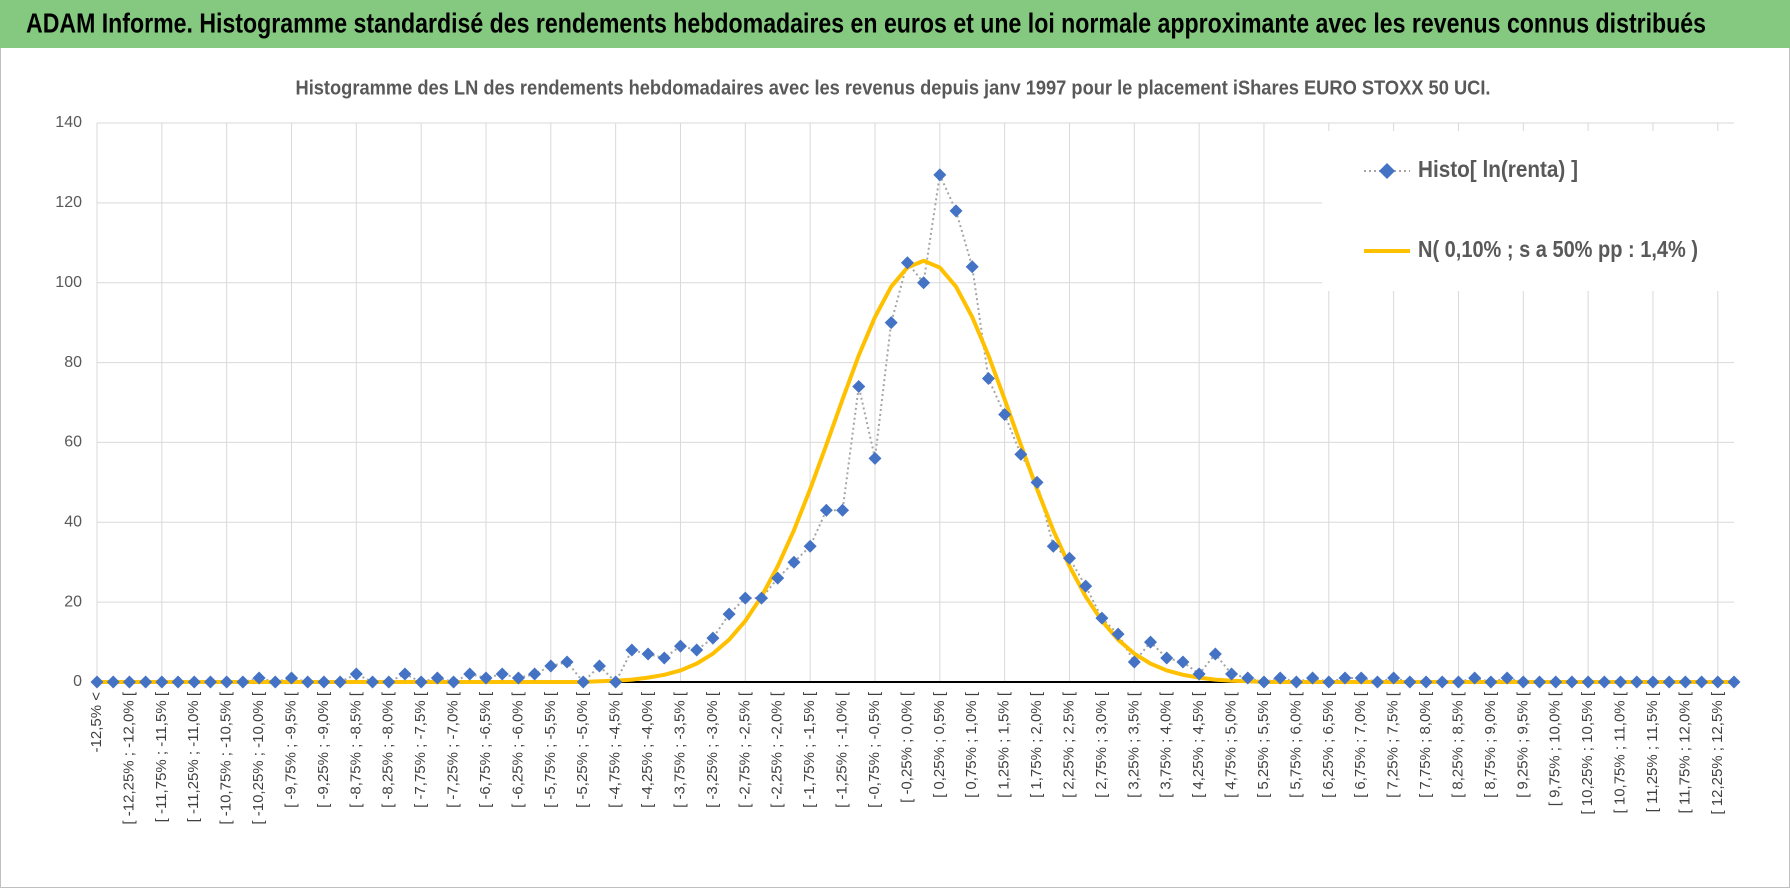  What do you see at coordinates (290, 749) in the screenshot?
I see `x-tick-label: [ -9,75% ; -9,5% [` at bounding box center [290, 749].